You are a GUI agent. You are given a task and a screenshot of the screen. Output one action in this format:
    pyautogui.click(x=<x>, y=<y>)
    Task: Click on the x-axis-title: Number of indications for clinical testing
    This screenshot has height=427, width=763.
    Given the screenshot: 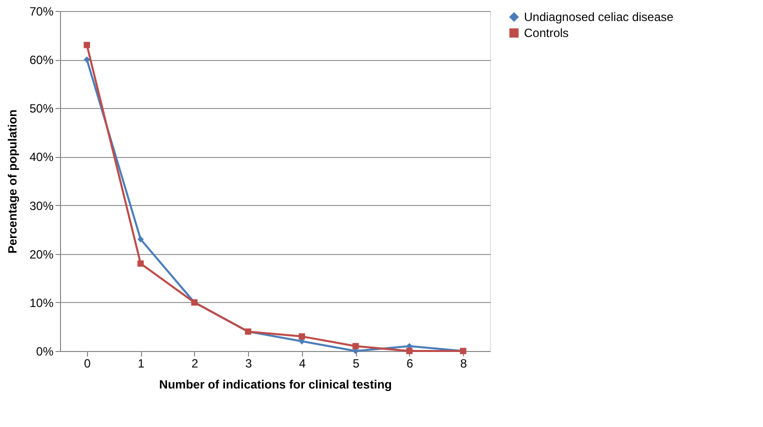 What is the action you would take?
    pyautogui.click(x=275, y=385)
    